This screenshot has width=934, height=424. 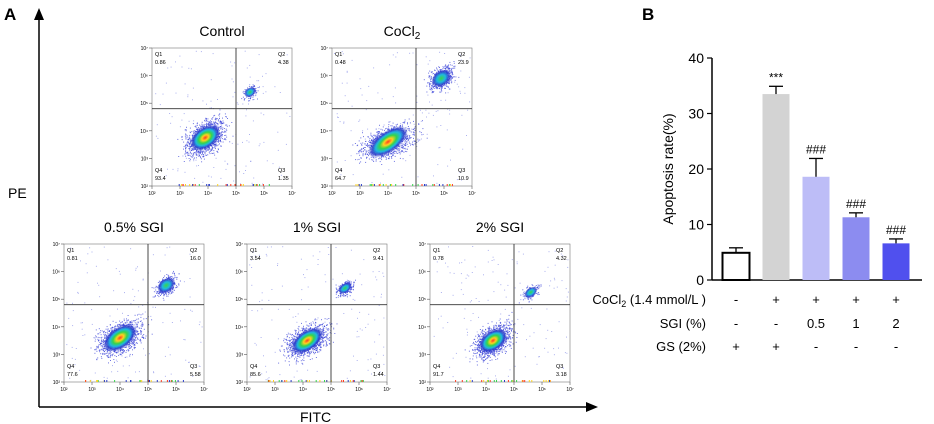 I want to click on x-tick-label: 10³, so click(x=360, y=194).